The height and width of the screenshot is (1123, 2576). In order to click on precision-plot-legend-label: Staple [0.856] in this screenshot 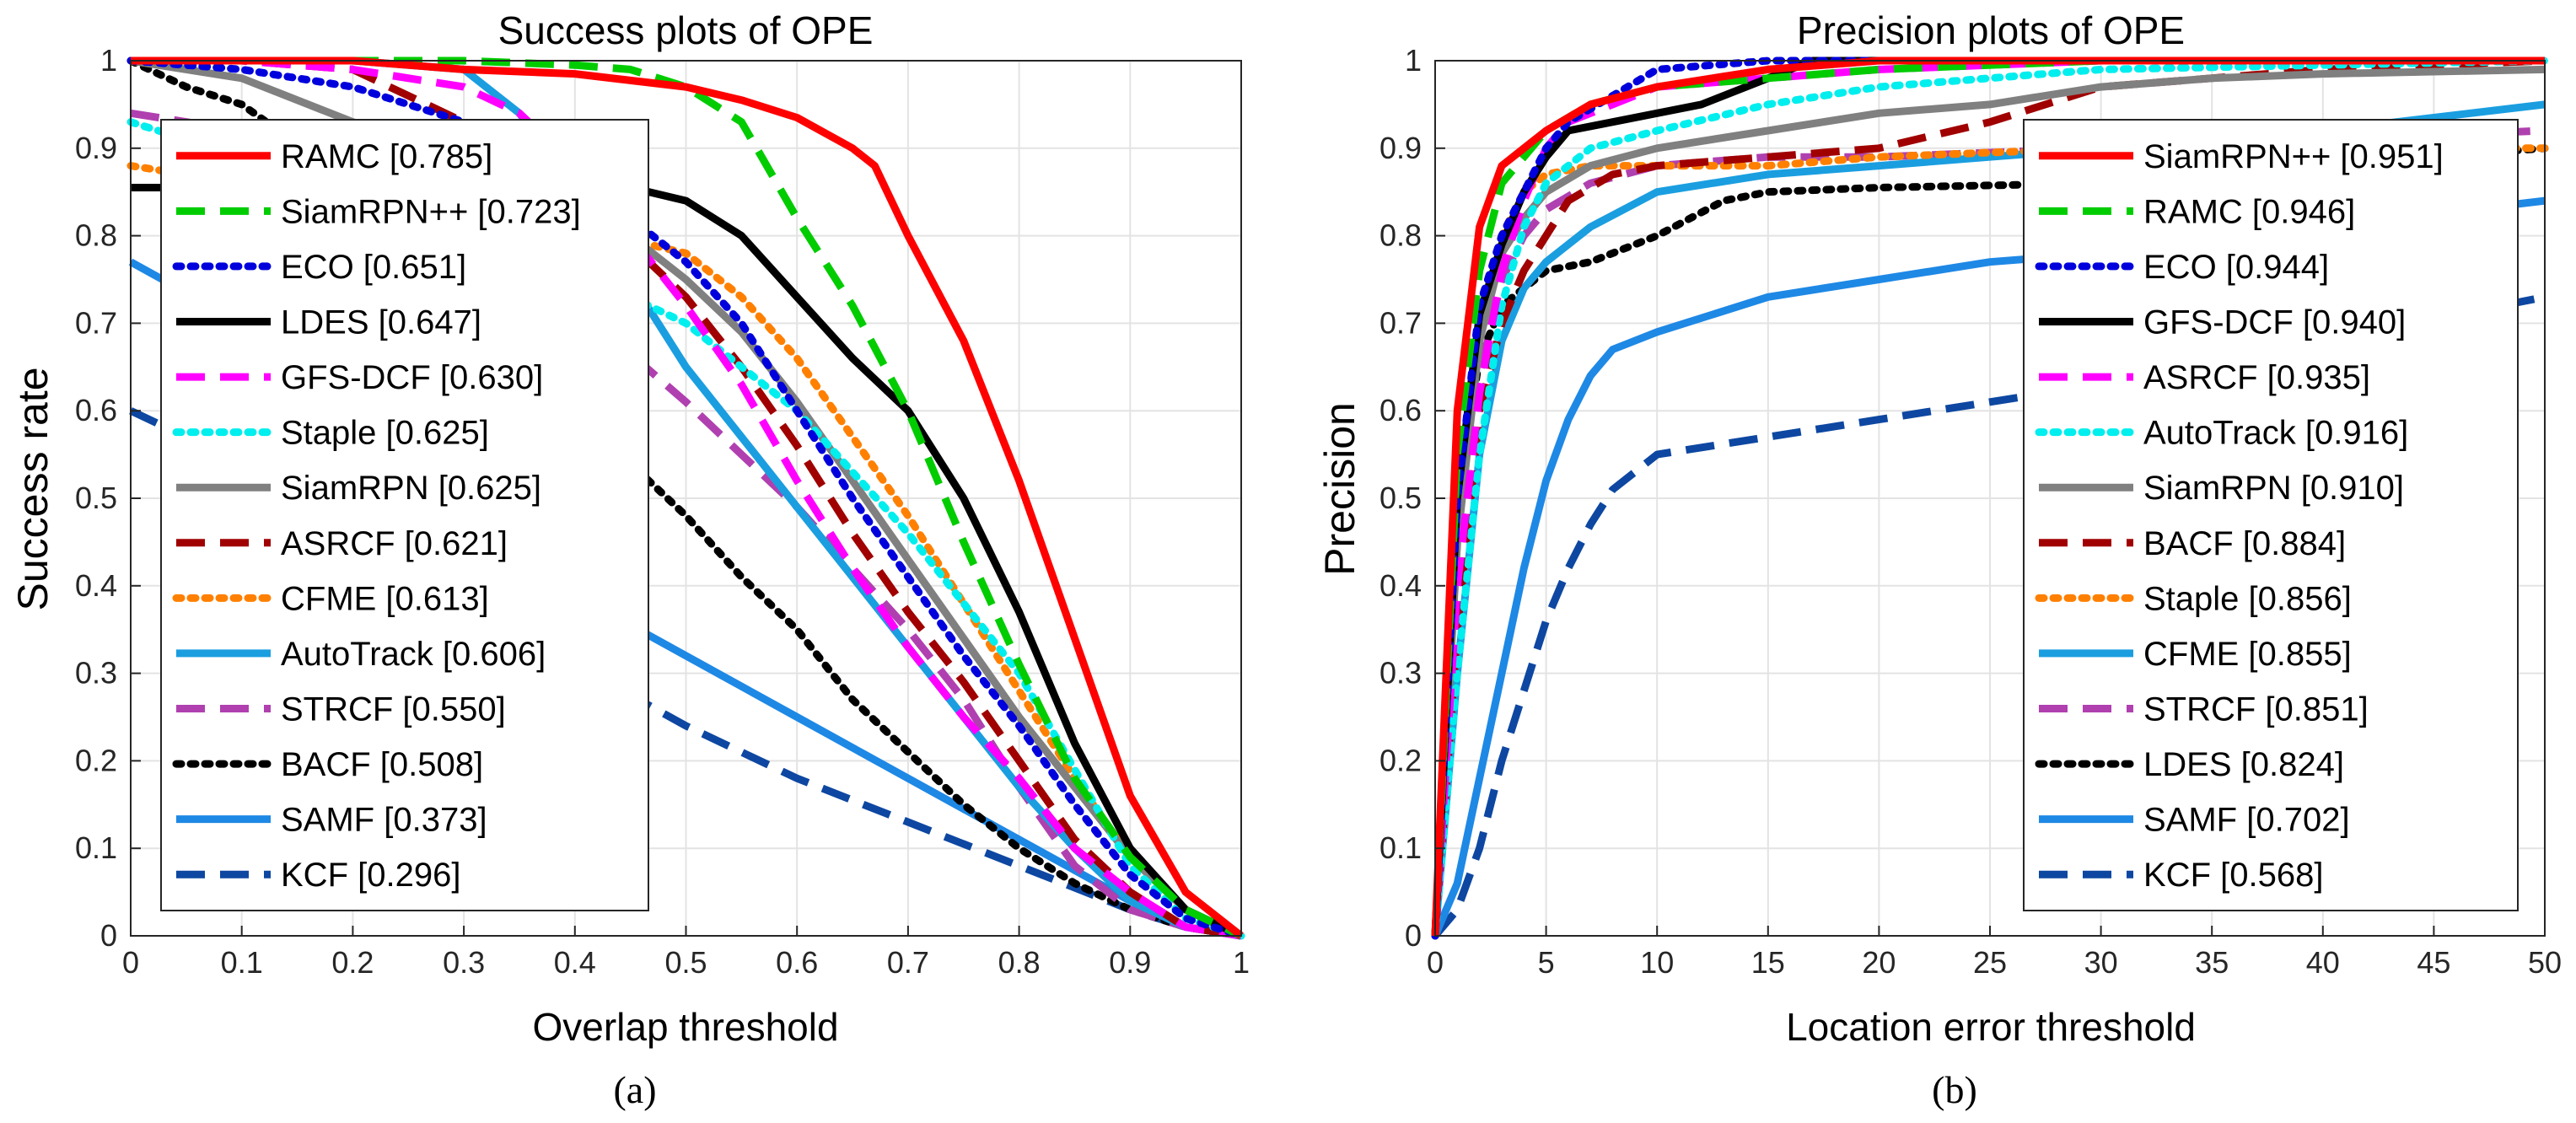, I will do `click(2247, 598)`.